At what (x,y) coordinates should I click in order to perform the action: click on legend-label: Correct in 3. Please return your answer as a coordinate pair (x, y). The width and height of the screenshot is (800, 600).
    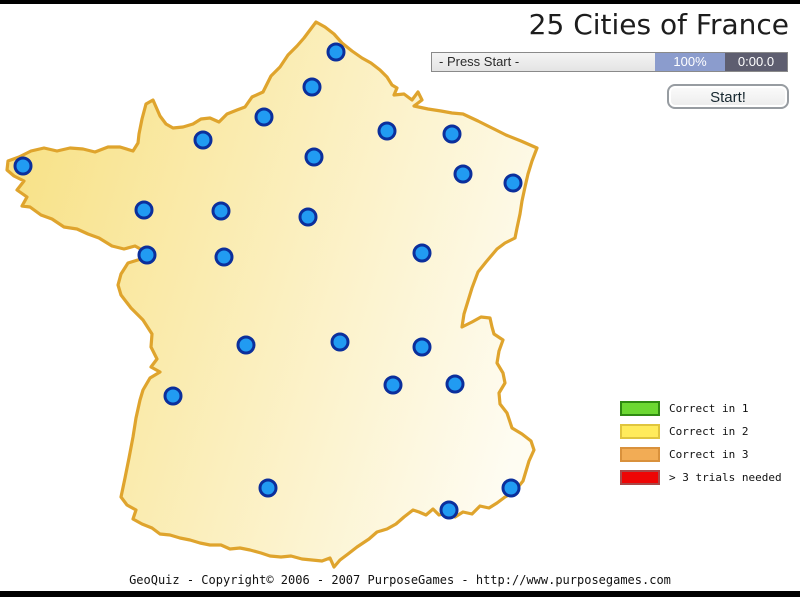
    Looking at the image, I should click on (709, 454).